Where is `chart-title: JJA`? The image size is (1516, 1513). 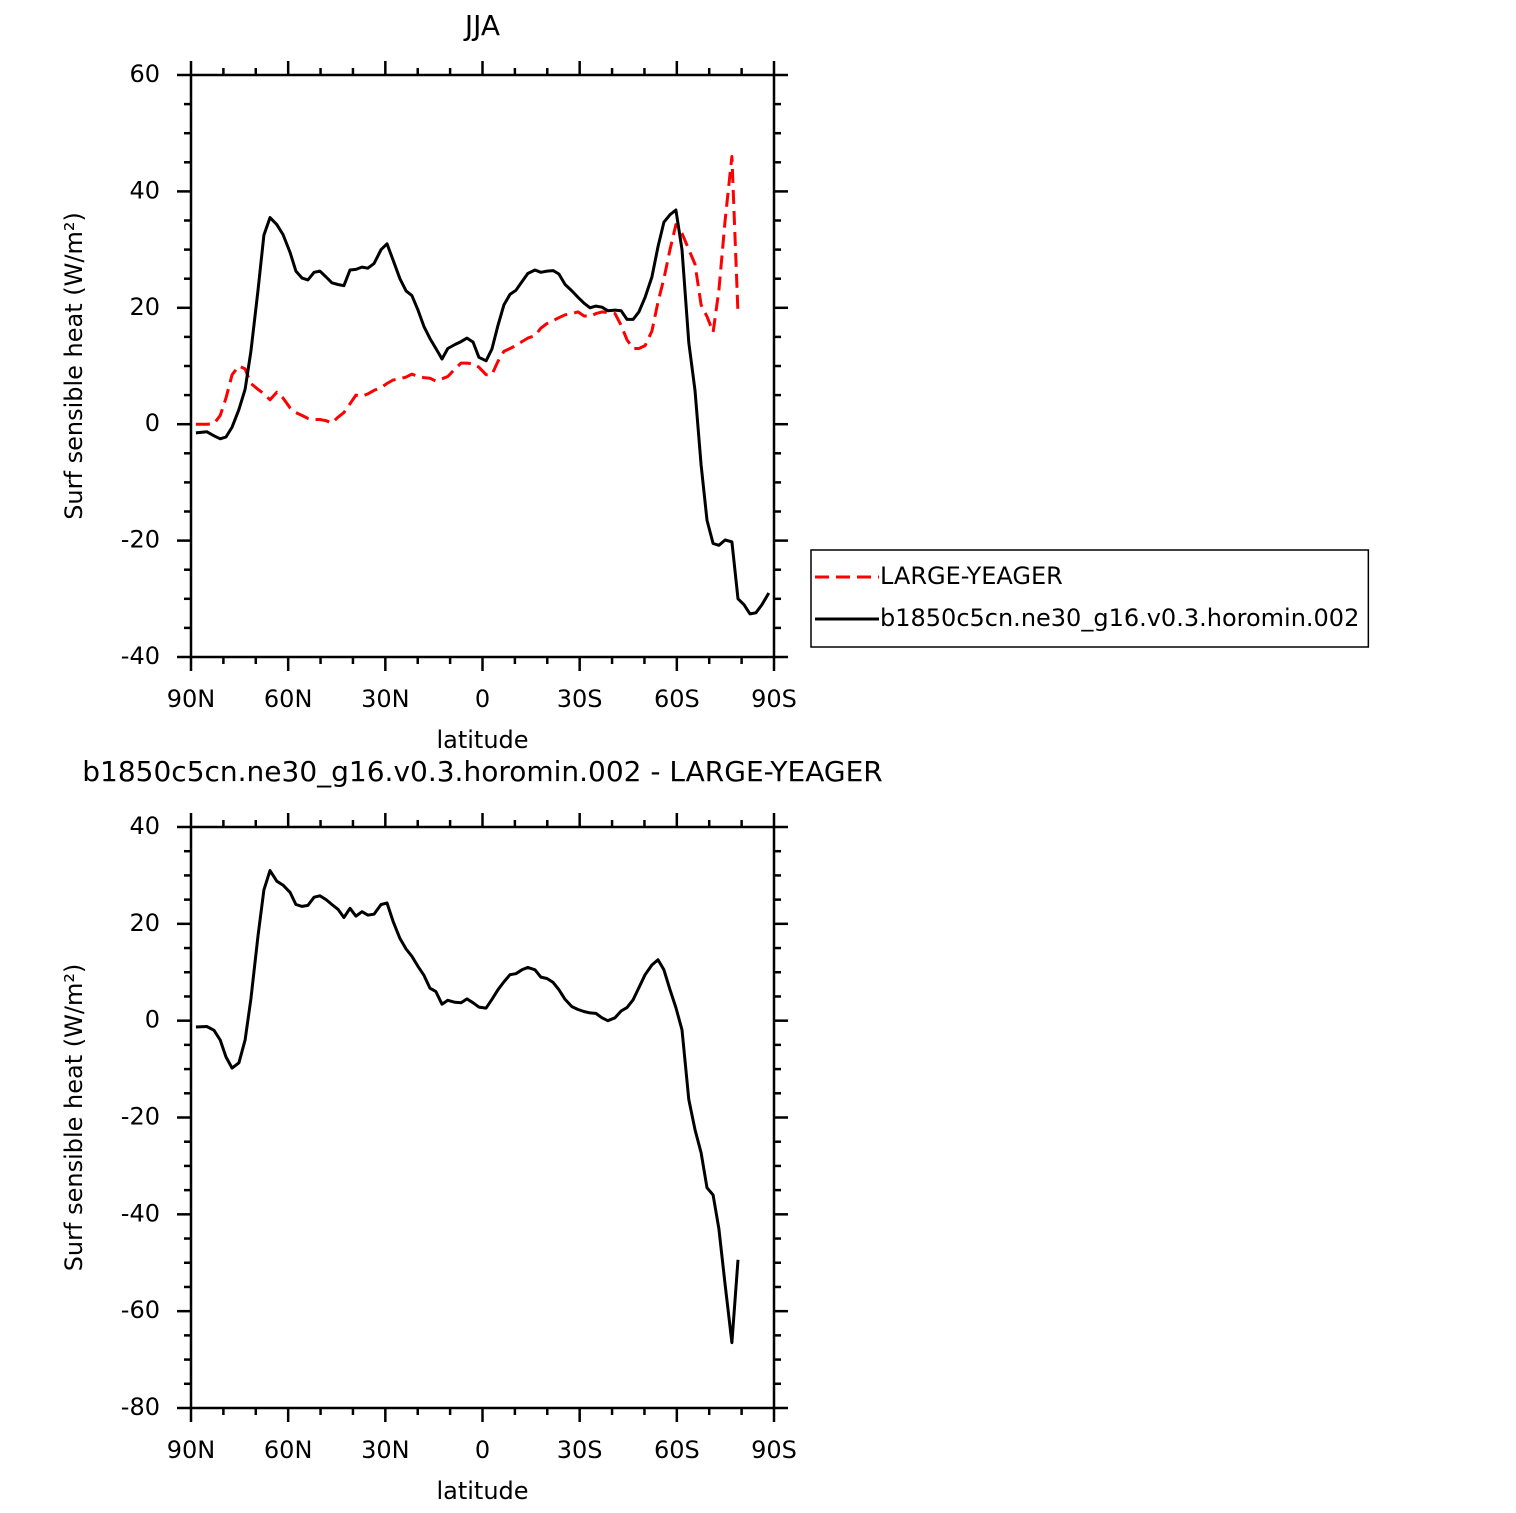
chart-title: JJA is located at coordinates (481, 25).